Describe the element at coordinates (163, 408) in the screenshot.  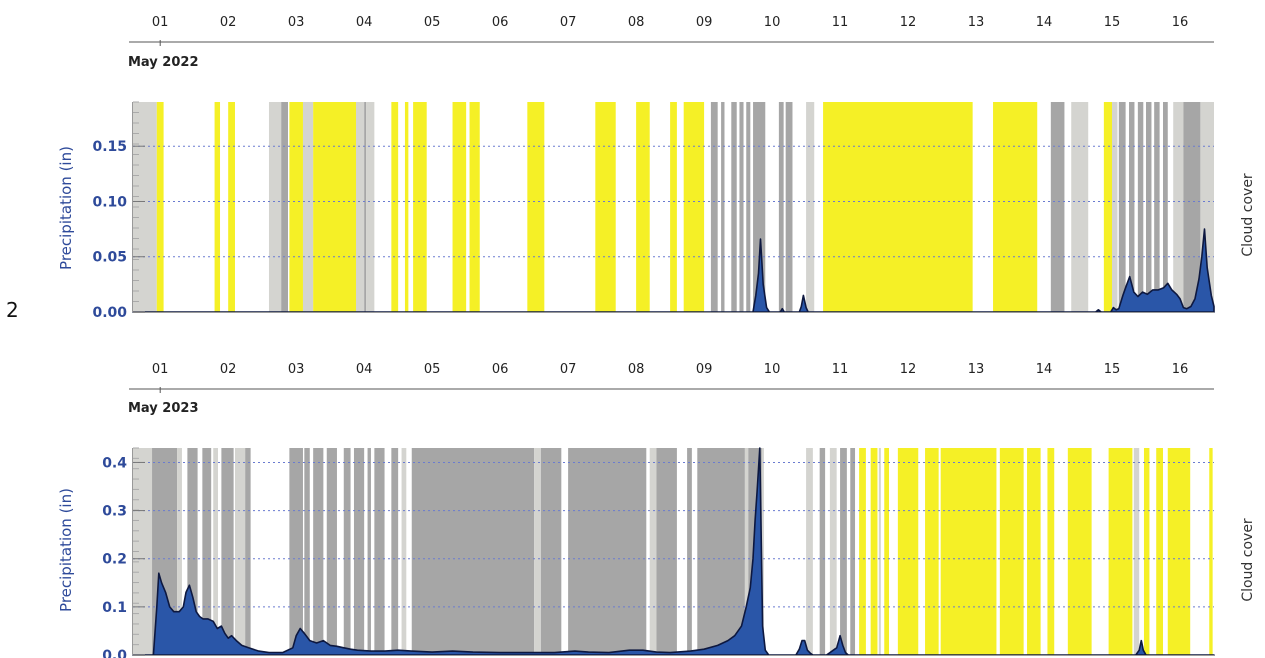
I see `month-label: May 2023` at that location.